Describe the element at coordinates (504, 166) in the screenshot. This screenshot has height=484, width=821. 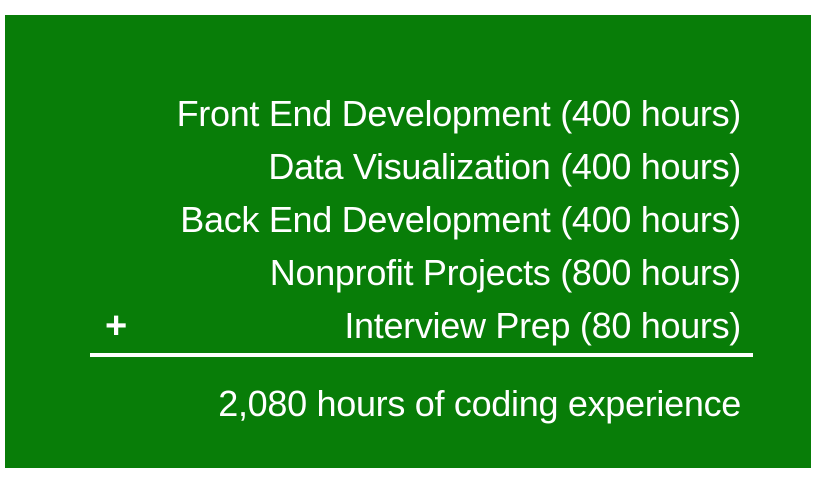
I see `list-item: Data Visualization (400 hours)` at that location.